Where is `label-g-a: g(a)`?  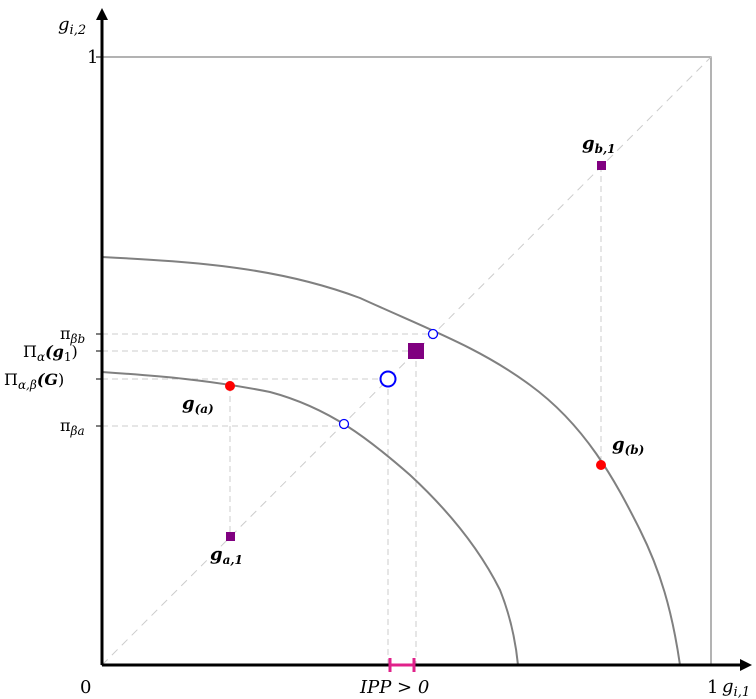
label-g-a: g(a) is located at coordinates (198, 404).